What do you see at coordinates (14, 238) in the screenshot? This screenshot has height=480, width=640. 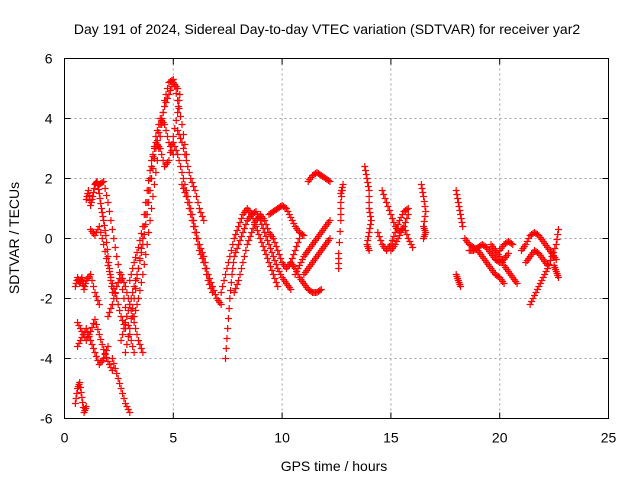 I see `y-axis-title: SDTVAR / TECUs` at bounding box center [14, 238].